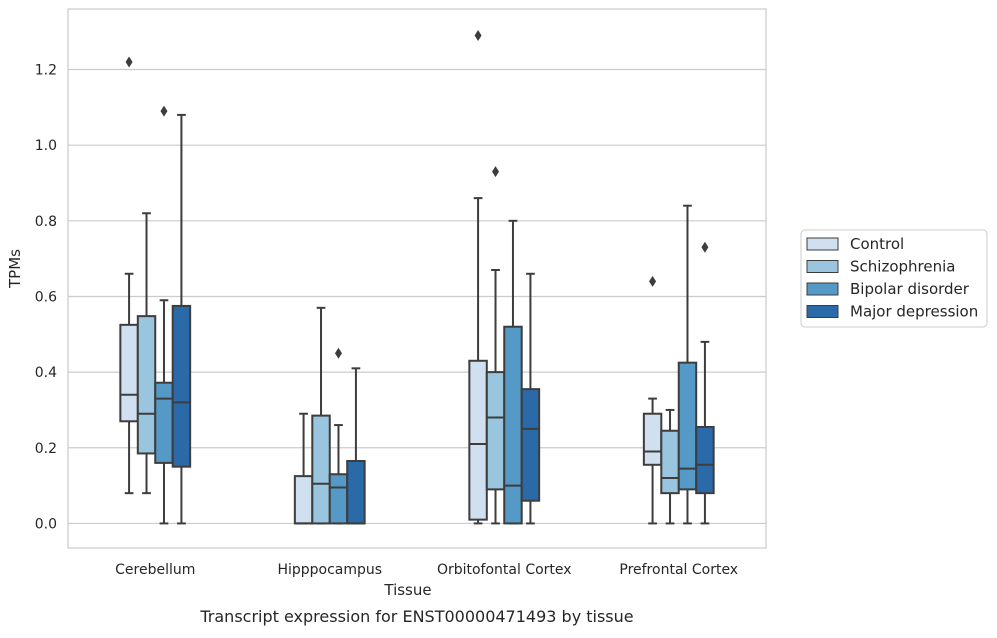 This screenshot has width=997, height=638. Describe the element at coordinates (46, 146) in the screenshot. I see `y-tick-label: 1.0` at that location.